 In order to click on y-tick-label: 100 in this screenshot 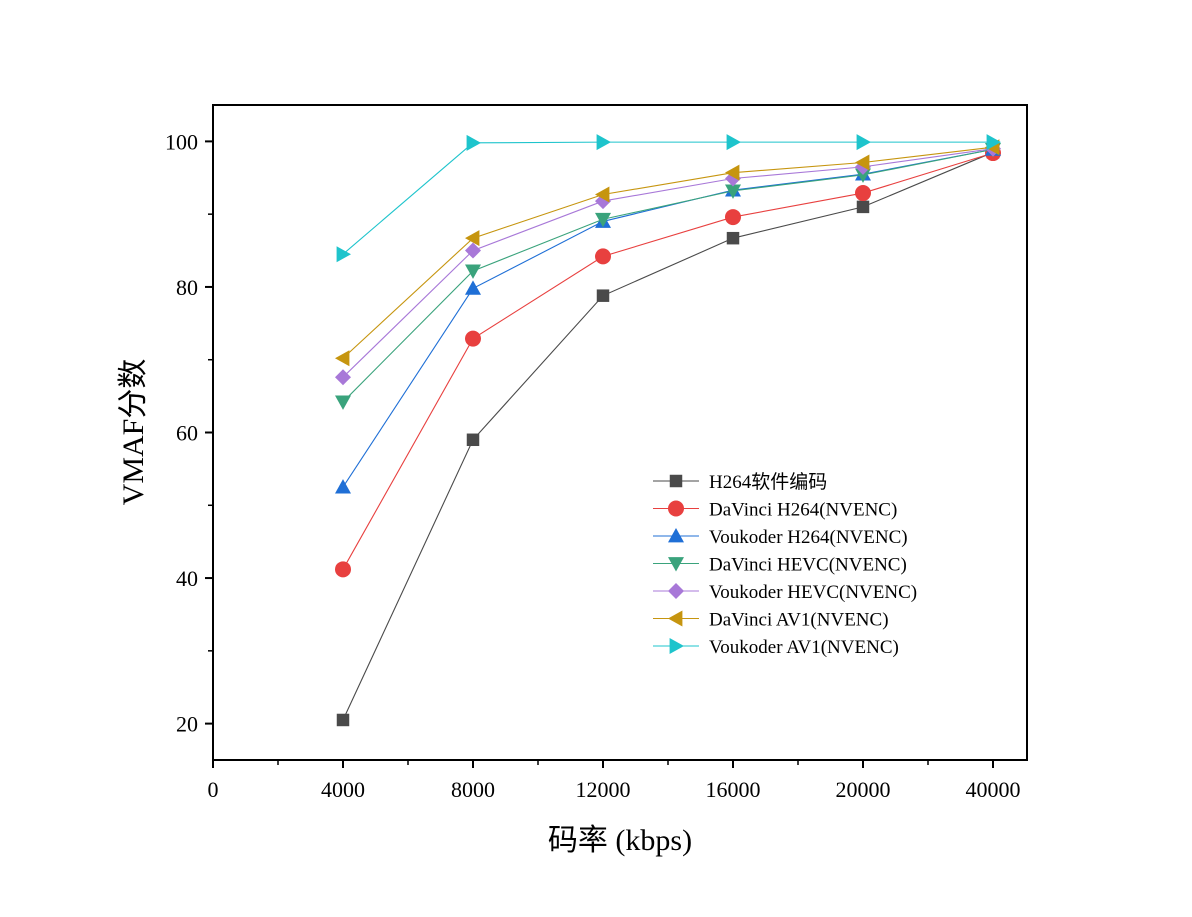, I will do `click(181, 141)`.